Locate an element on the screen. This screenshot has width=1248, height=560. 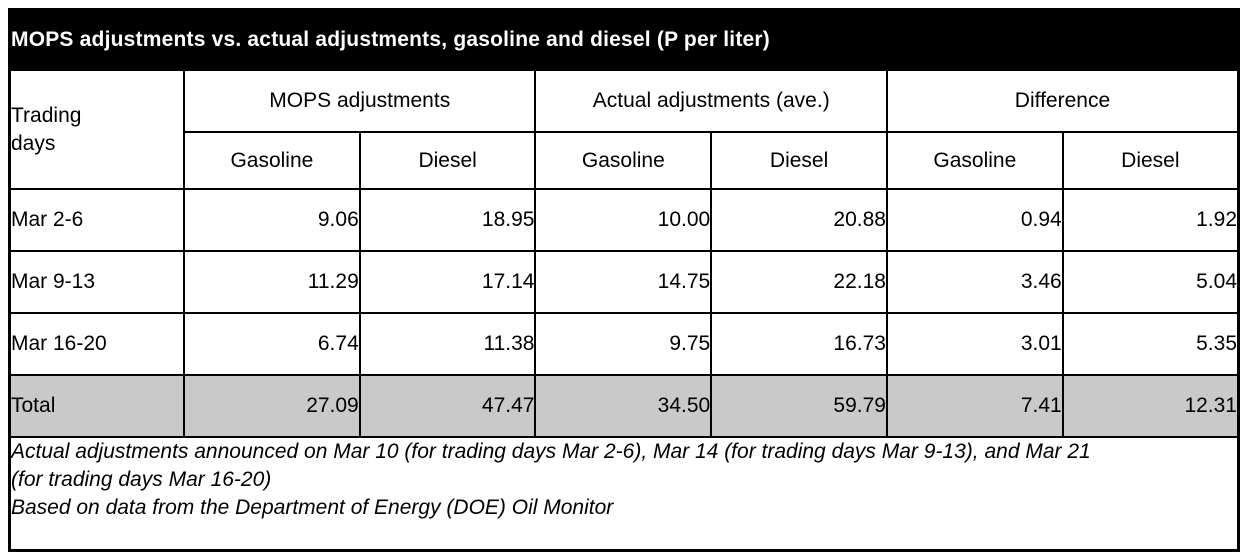
cell-value: 20.88 is located at coordinates (799, 220).